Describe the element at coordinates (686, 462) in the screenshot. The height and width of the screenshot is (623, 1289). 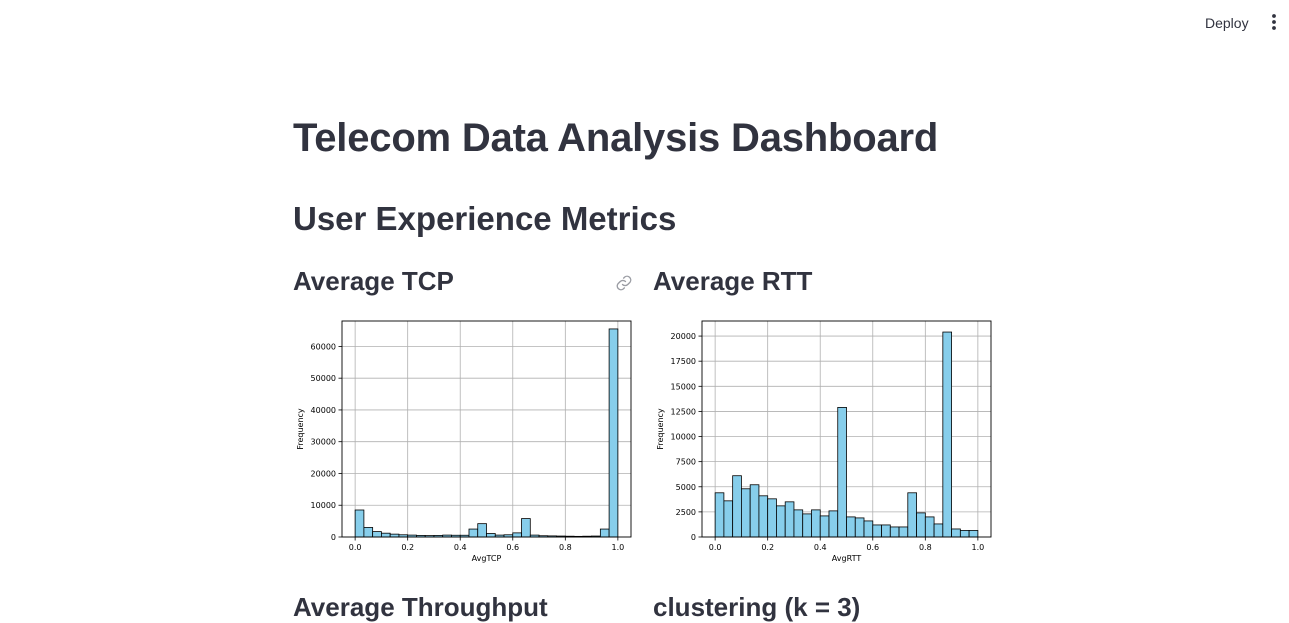
I see `y-tick-label: 7500` at that location.